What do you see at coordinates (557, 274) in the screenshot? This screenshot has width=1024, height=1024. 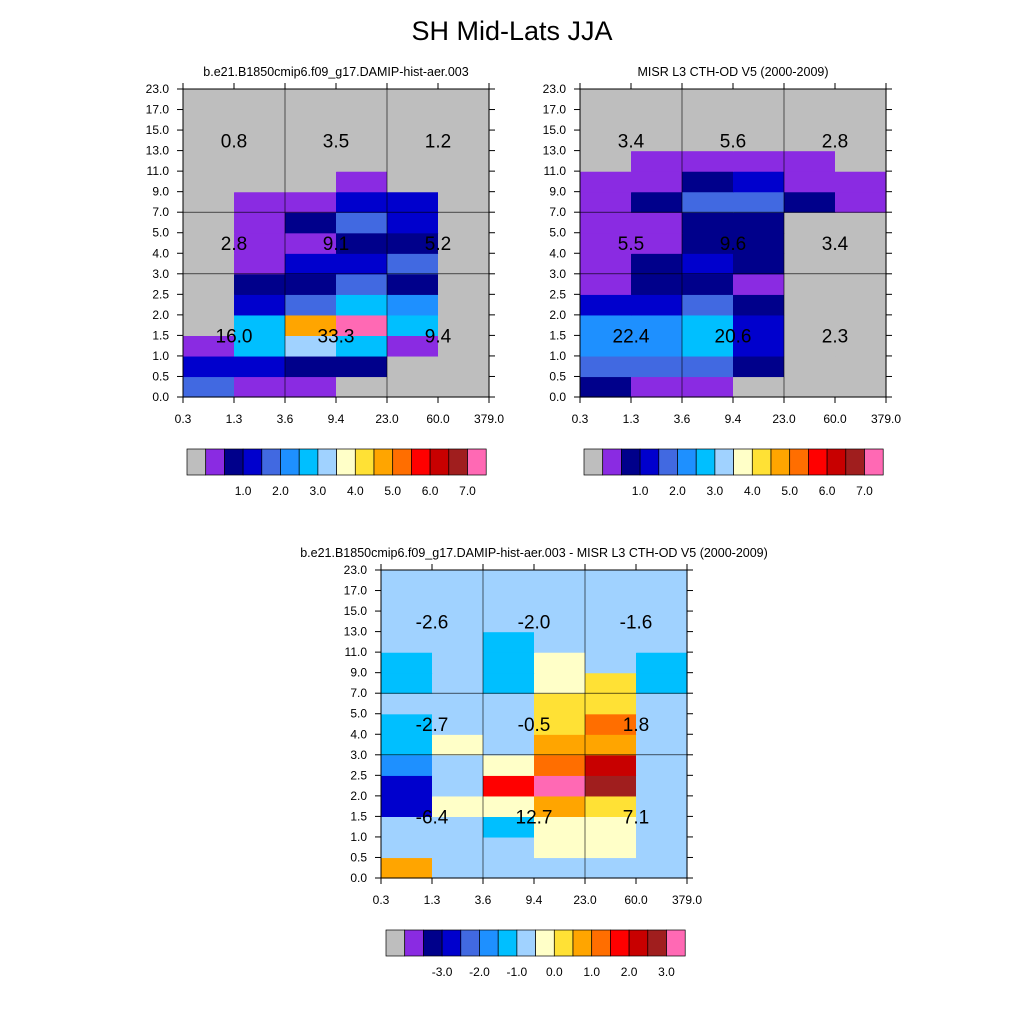 I see `y-tick-label: 3.0` at bounding box center [557, 274].